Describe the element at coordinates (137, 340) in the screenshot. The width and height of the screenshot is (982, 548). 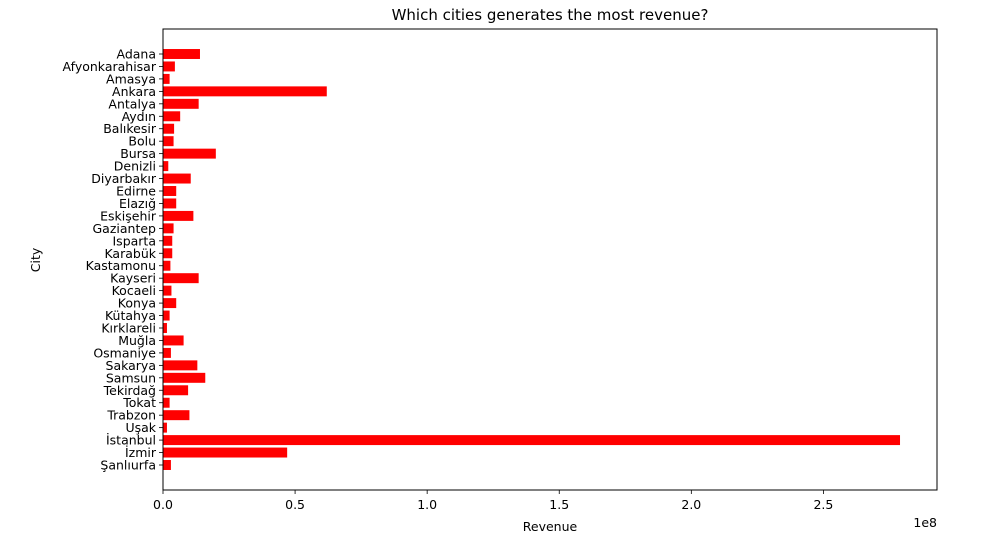
I see `y-tick-label: Muğla` at that location.